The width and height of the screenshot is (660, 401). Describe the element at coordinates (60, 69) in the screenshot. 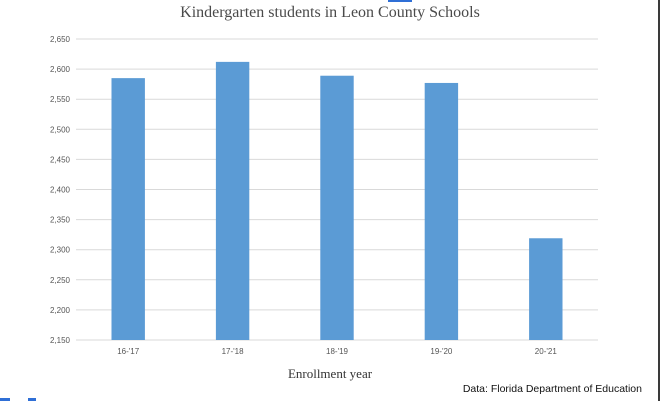

I see `y-tick-label: 2,600` at that location.